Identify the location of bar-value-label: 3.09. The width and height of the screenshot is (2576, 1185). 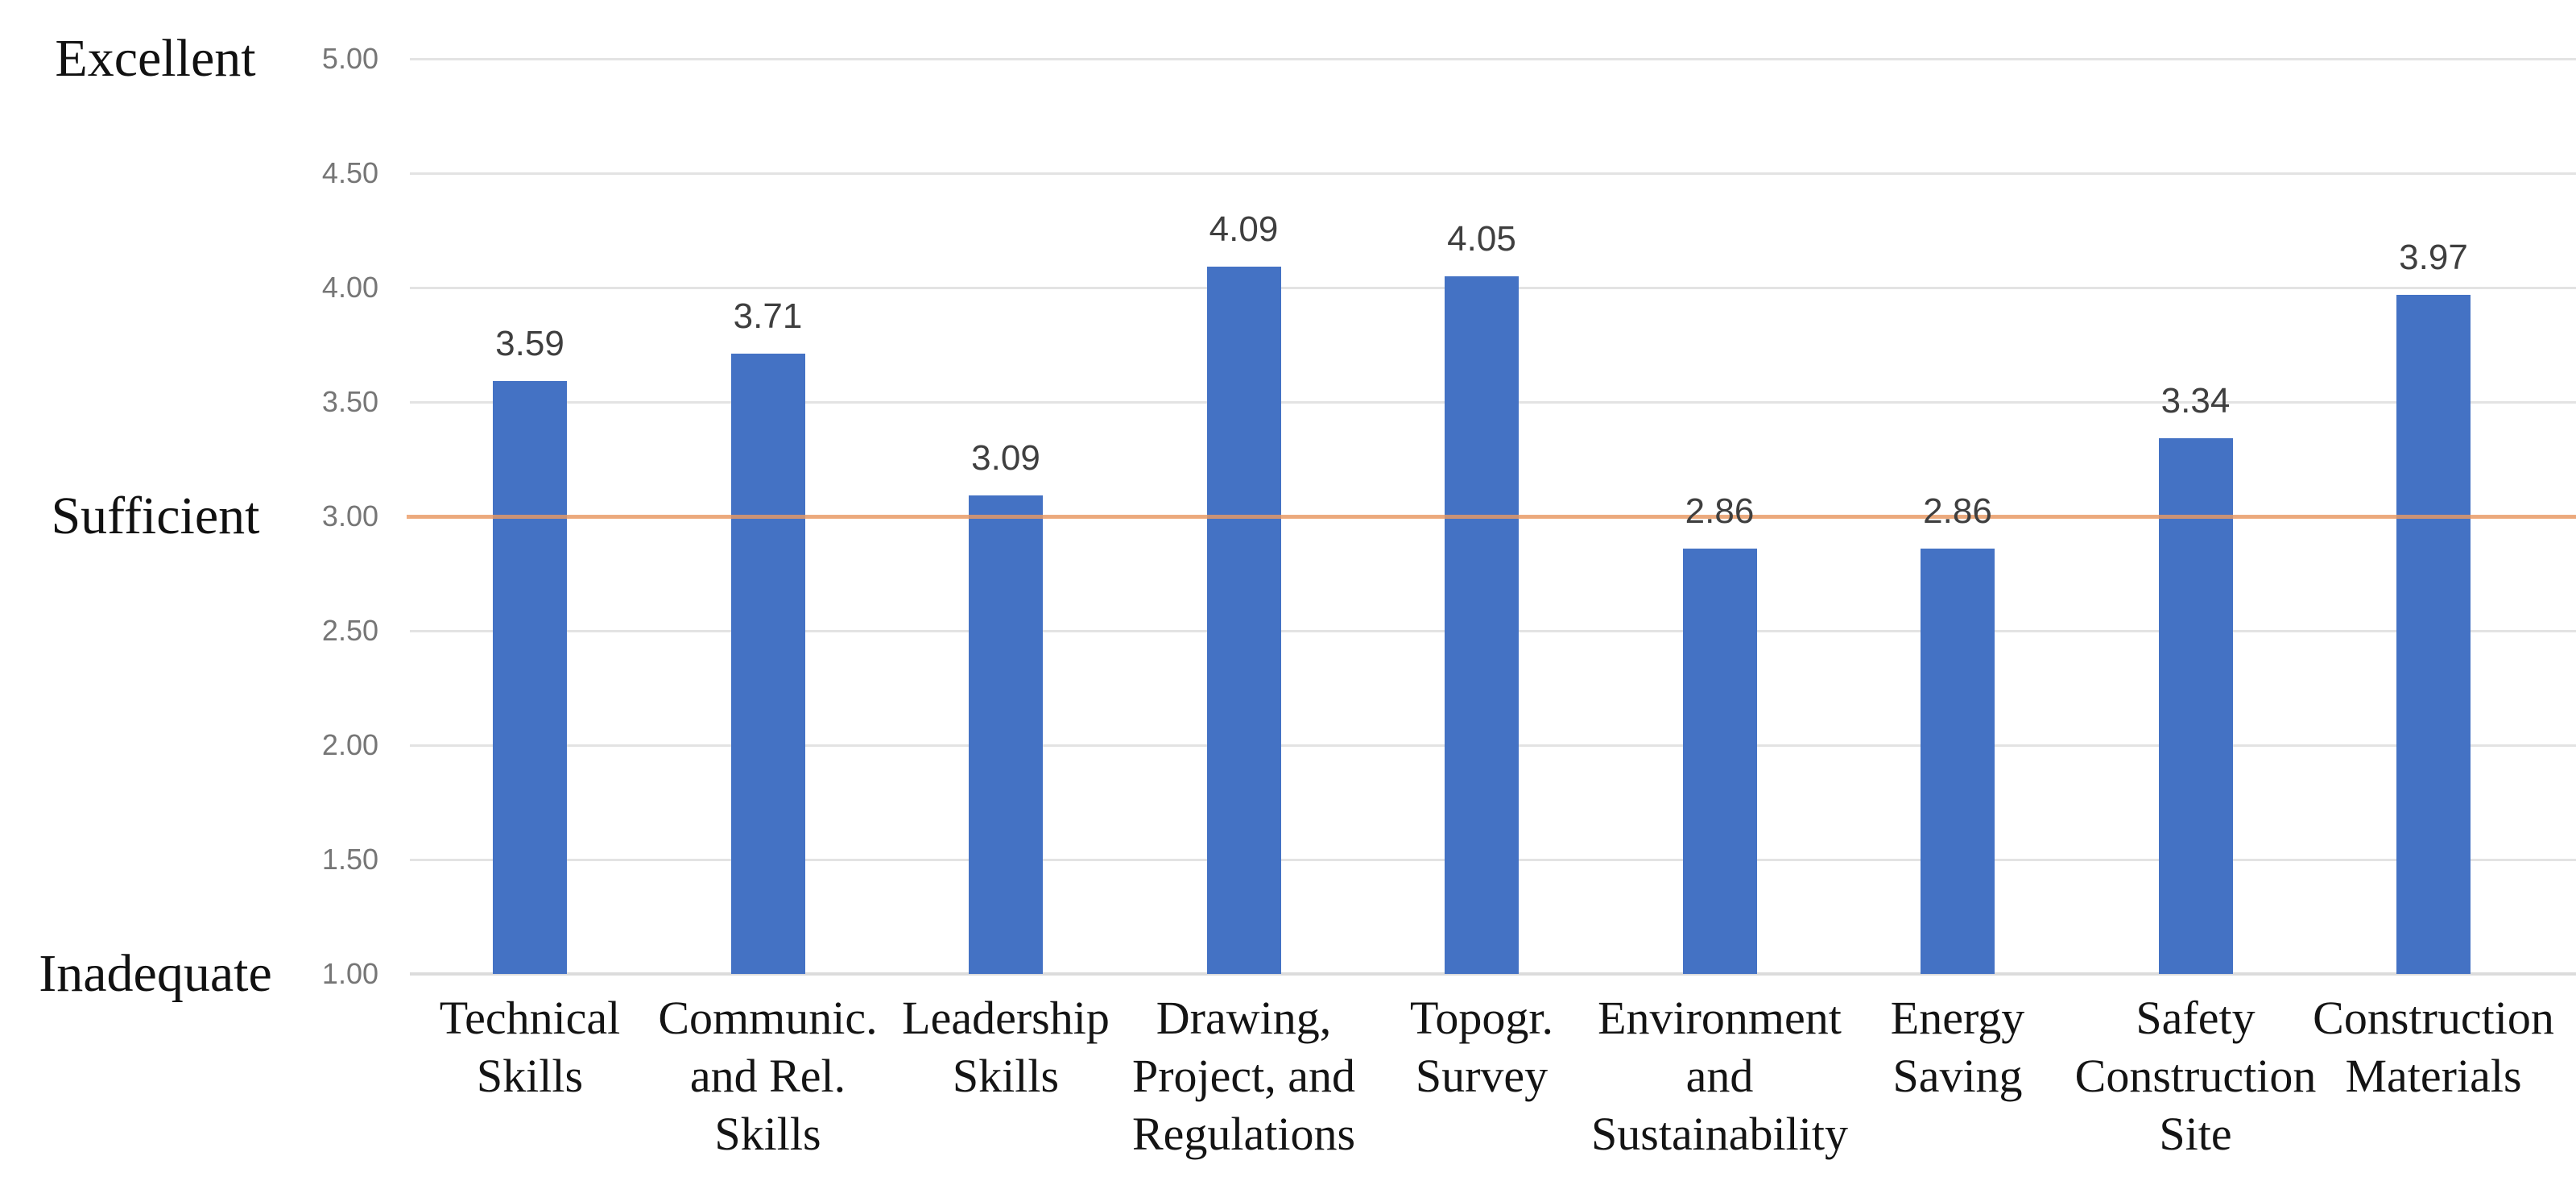
(1005, 459).